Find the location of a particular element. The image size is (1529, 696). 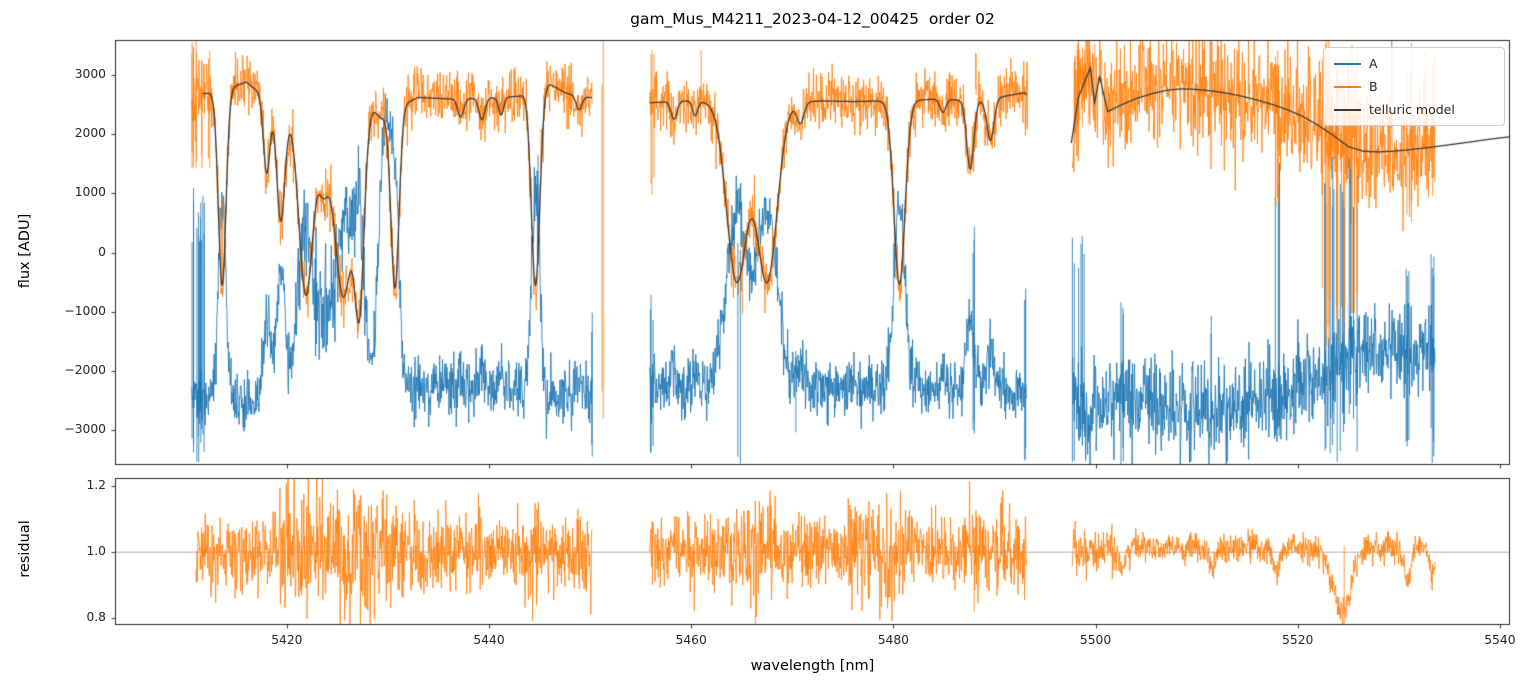

x-tick-label: 5440 is located at coordinates (489, 640).